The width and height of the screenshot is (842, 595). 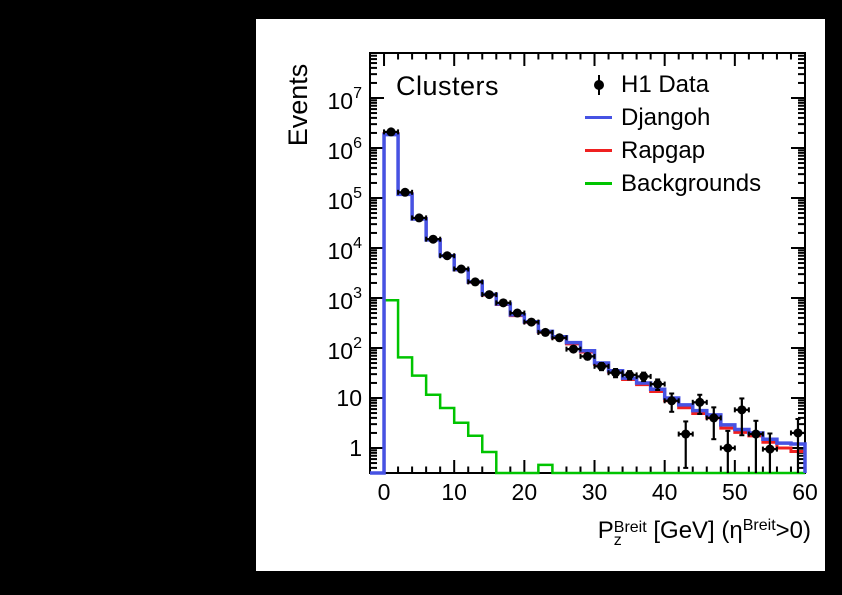 I want to click on legend: H1 Data Djangoh Rapgap Backgrounds, so click(x=673, y=134).